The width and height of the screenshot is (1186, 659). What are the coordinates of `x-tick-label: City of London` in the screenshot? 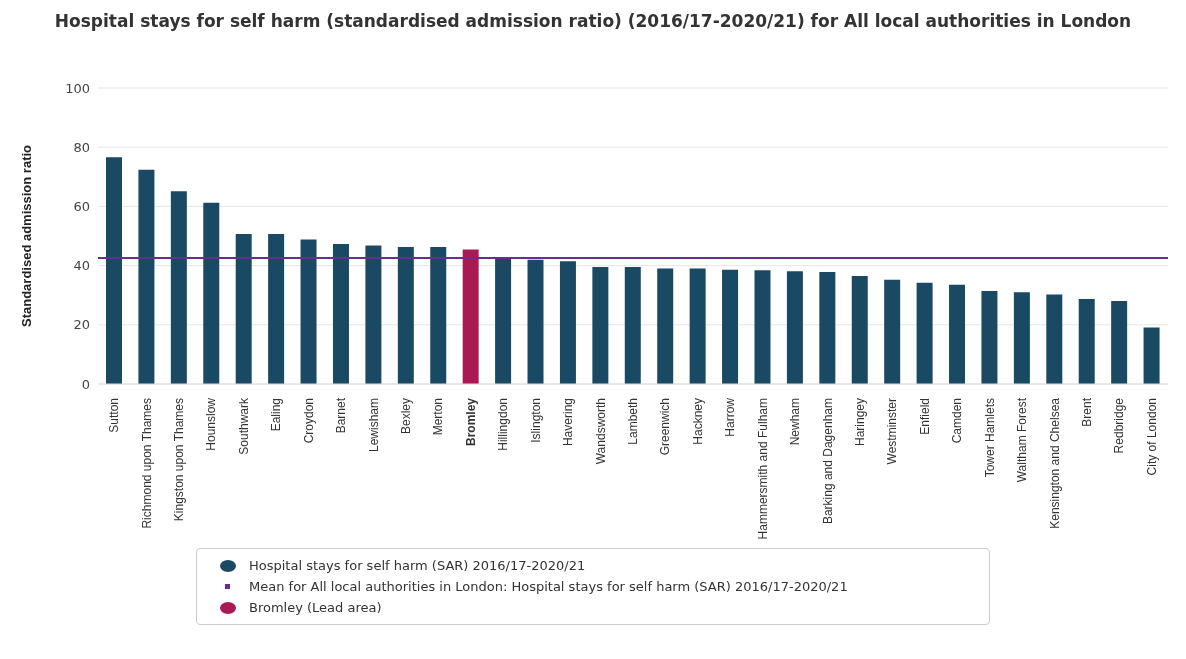 It's located at (1151, 437).